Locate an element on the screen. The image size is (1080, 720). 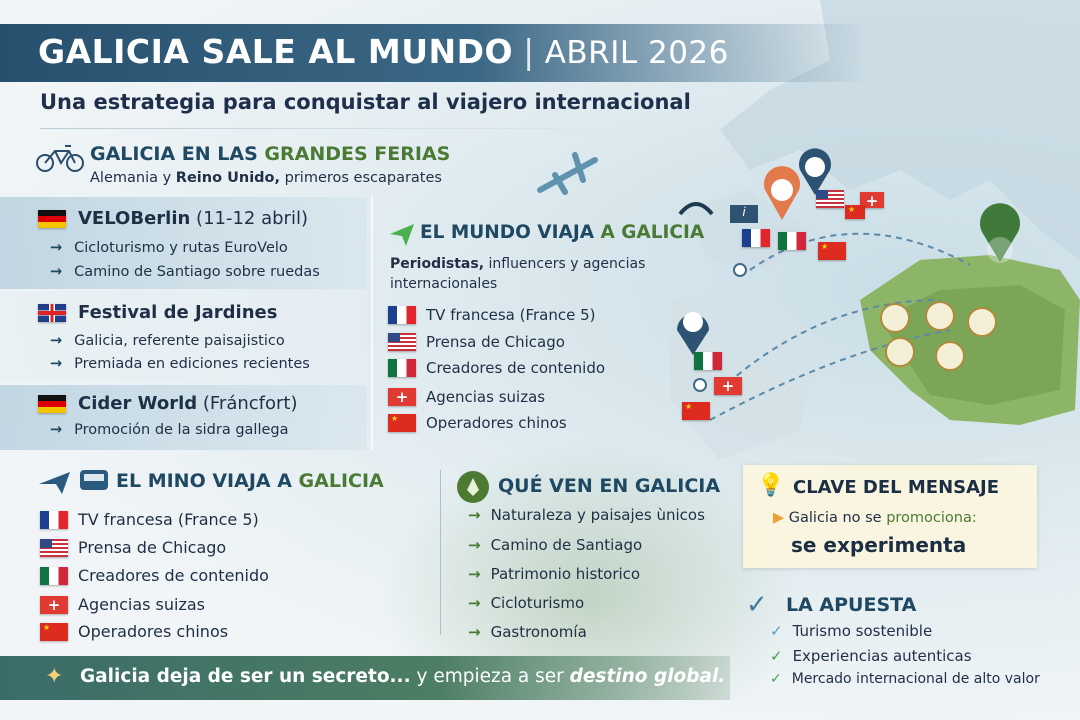
bullet: → Cicloturismo y rutas EuroVelo is located at coordinates (169, 248).